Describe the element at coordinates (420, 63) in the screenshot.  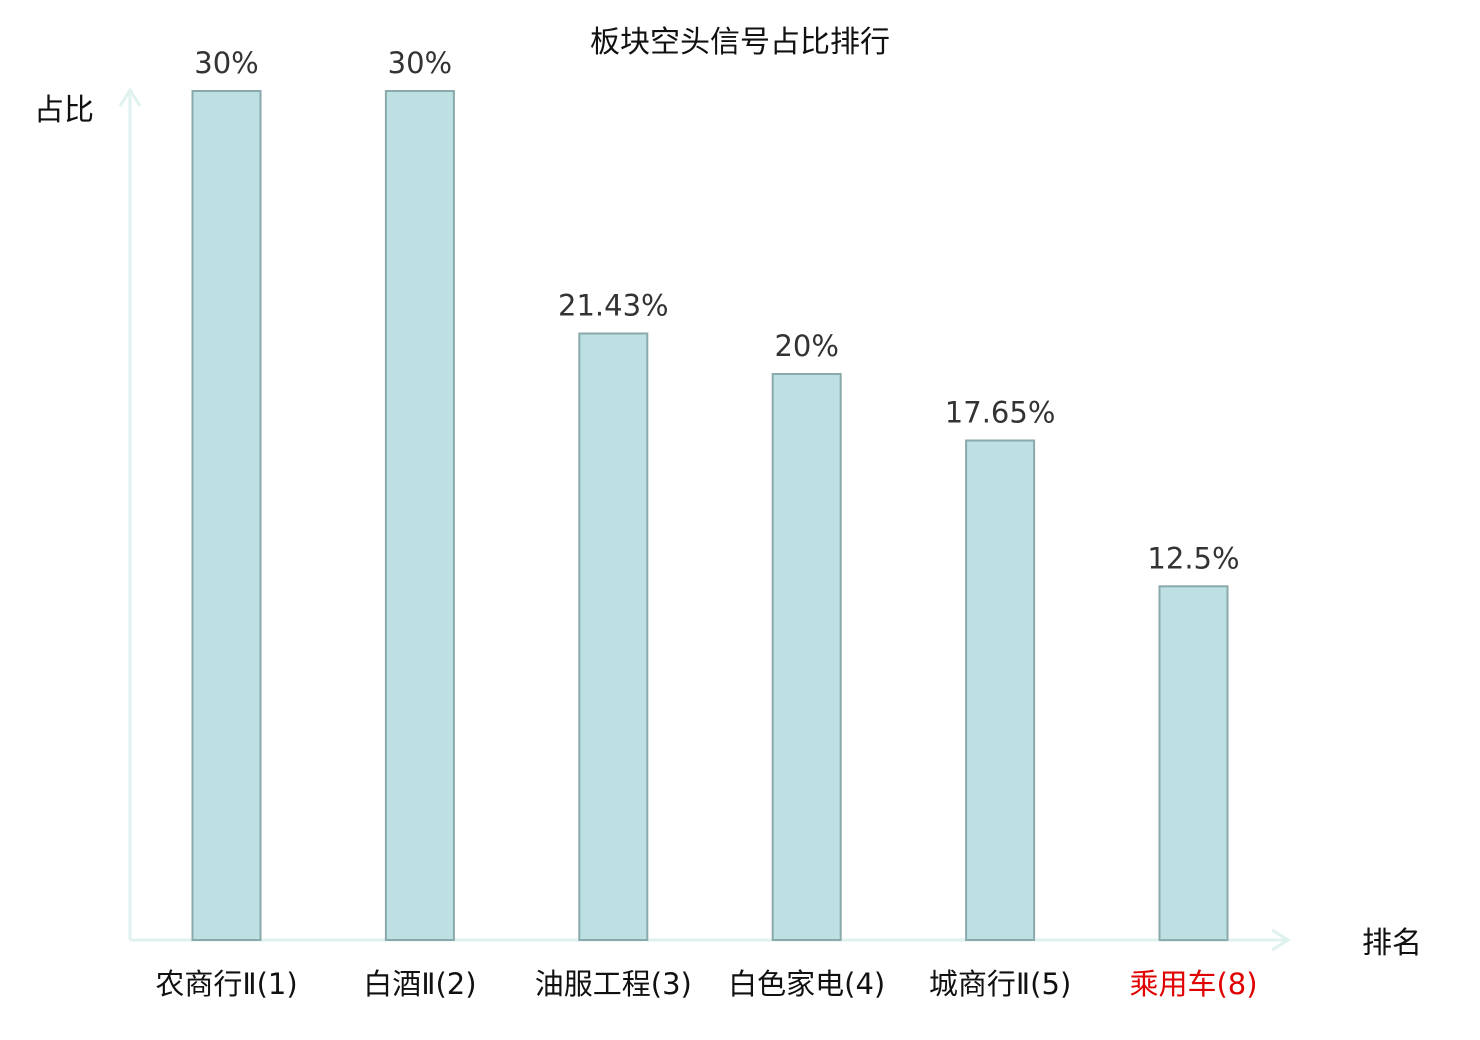
I see `bar-value-label-2: 30%` at that location.